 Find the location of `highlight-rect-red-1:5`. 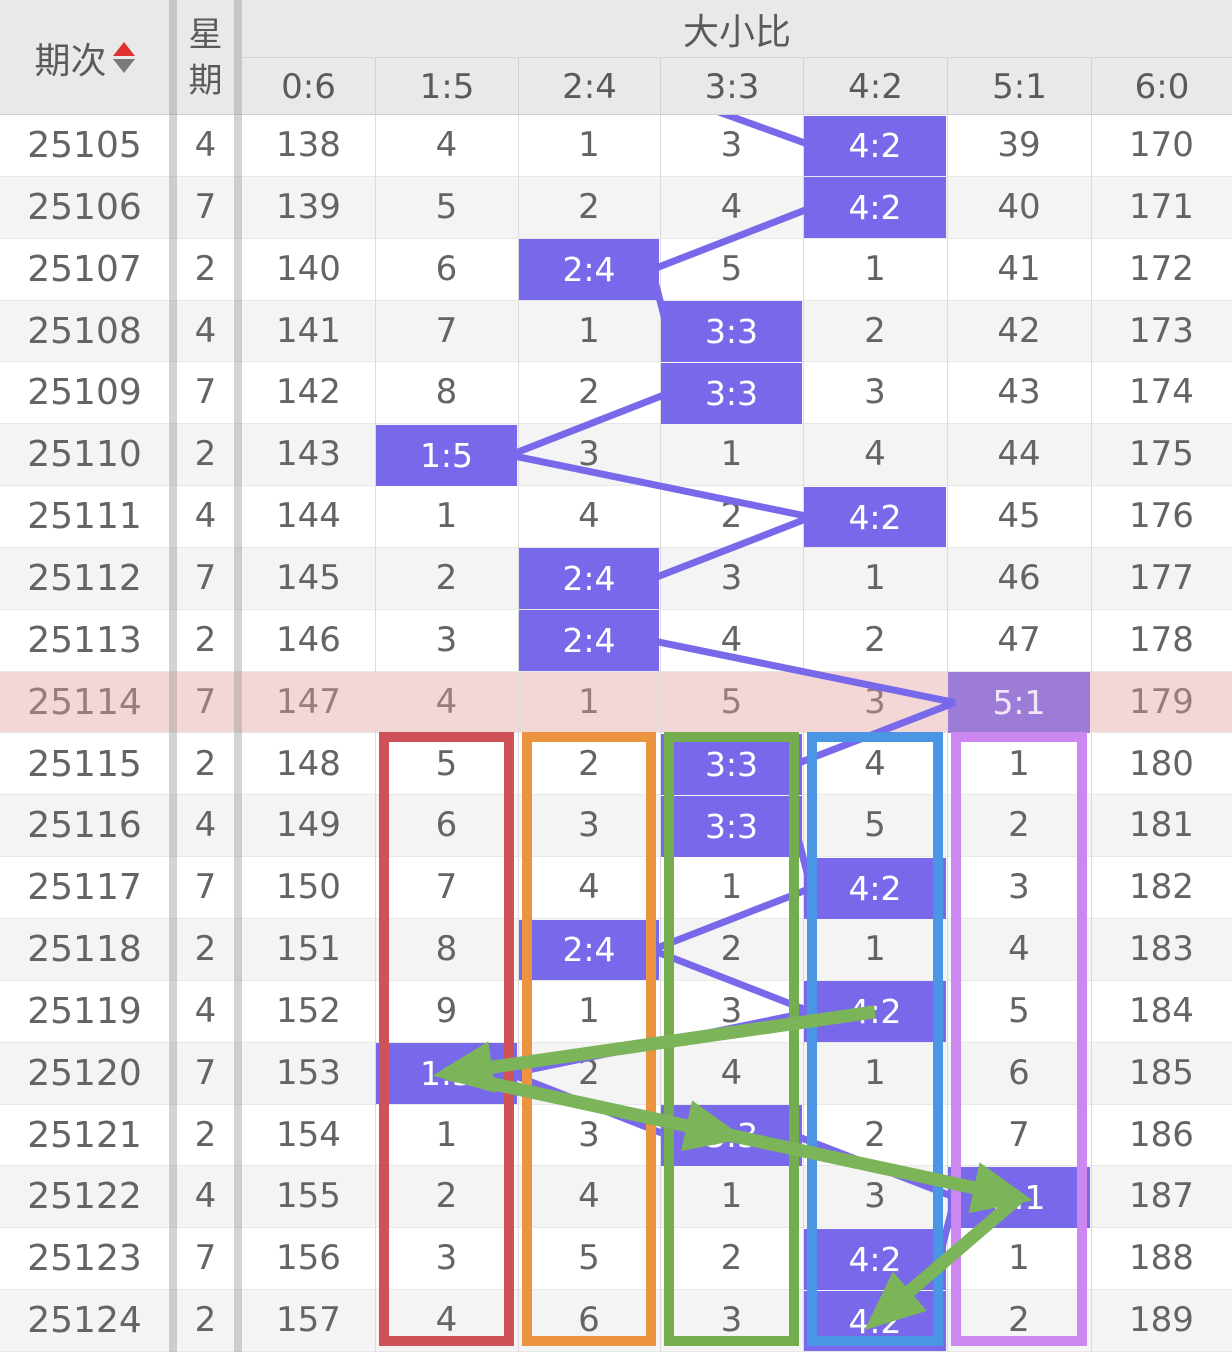

highlight-rect-red-1:5 is located at coordinates (446, 1038).